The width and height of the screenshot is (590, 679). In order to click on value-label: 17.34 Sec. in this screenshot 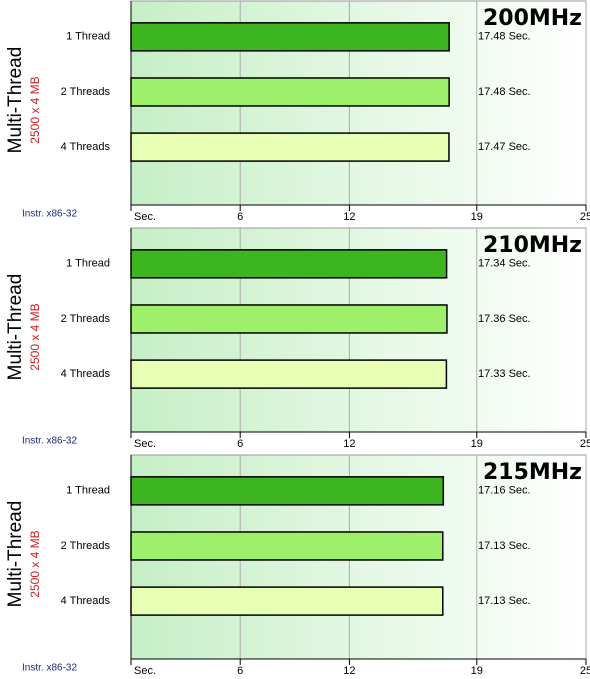, I will do `click(504, 264)`.